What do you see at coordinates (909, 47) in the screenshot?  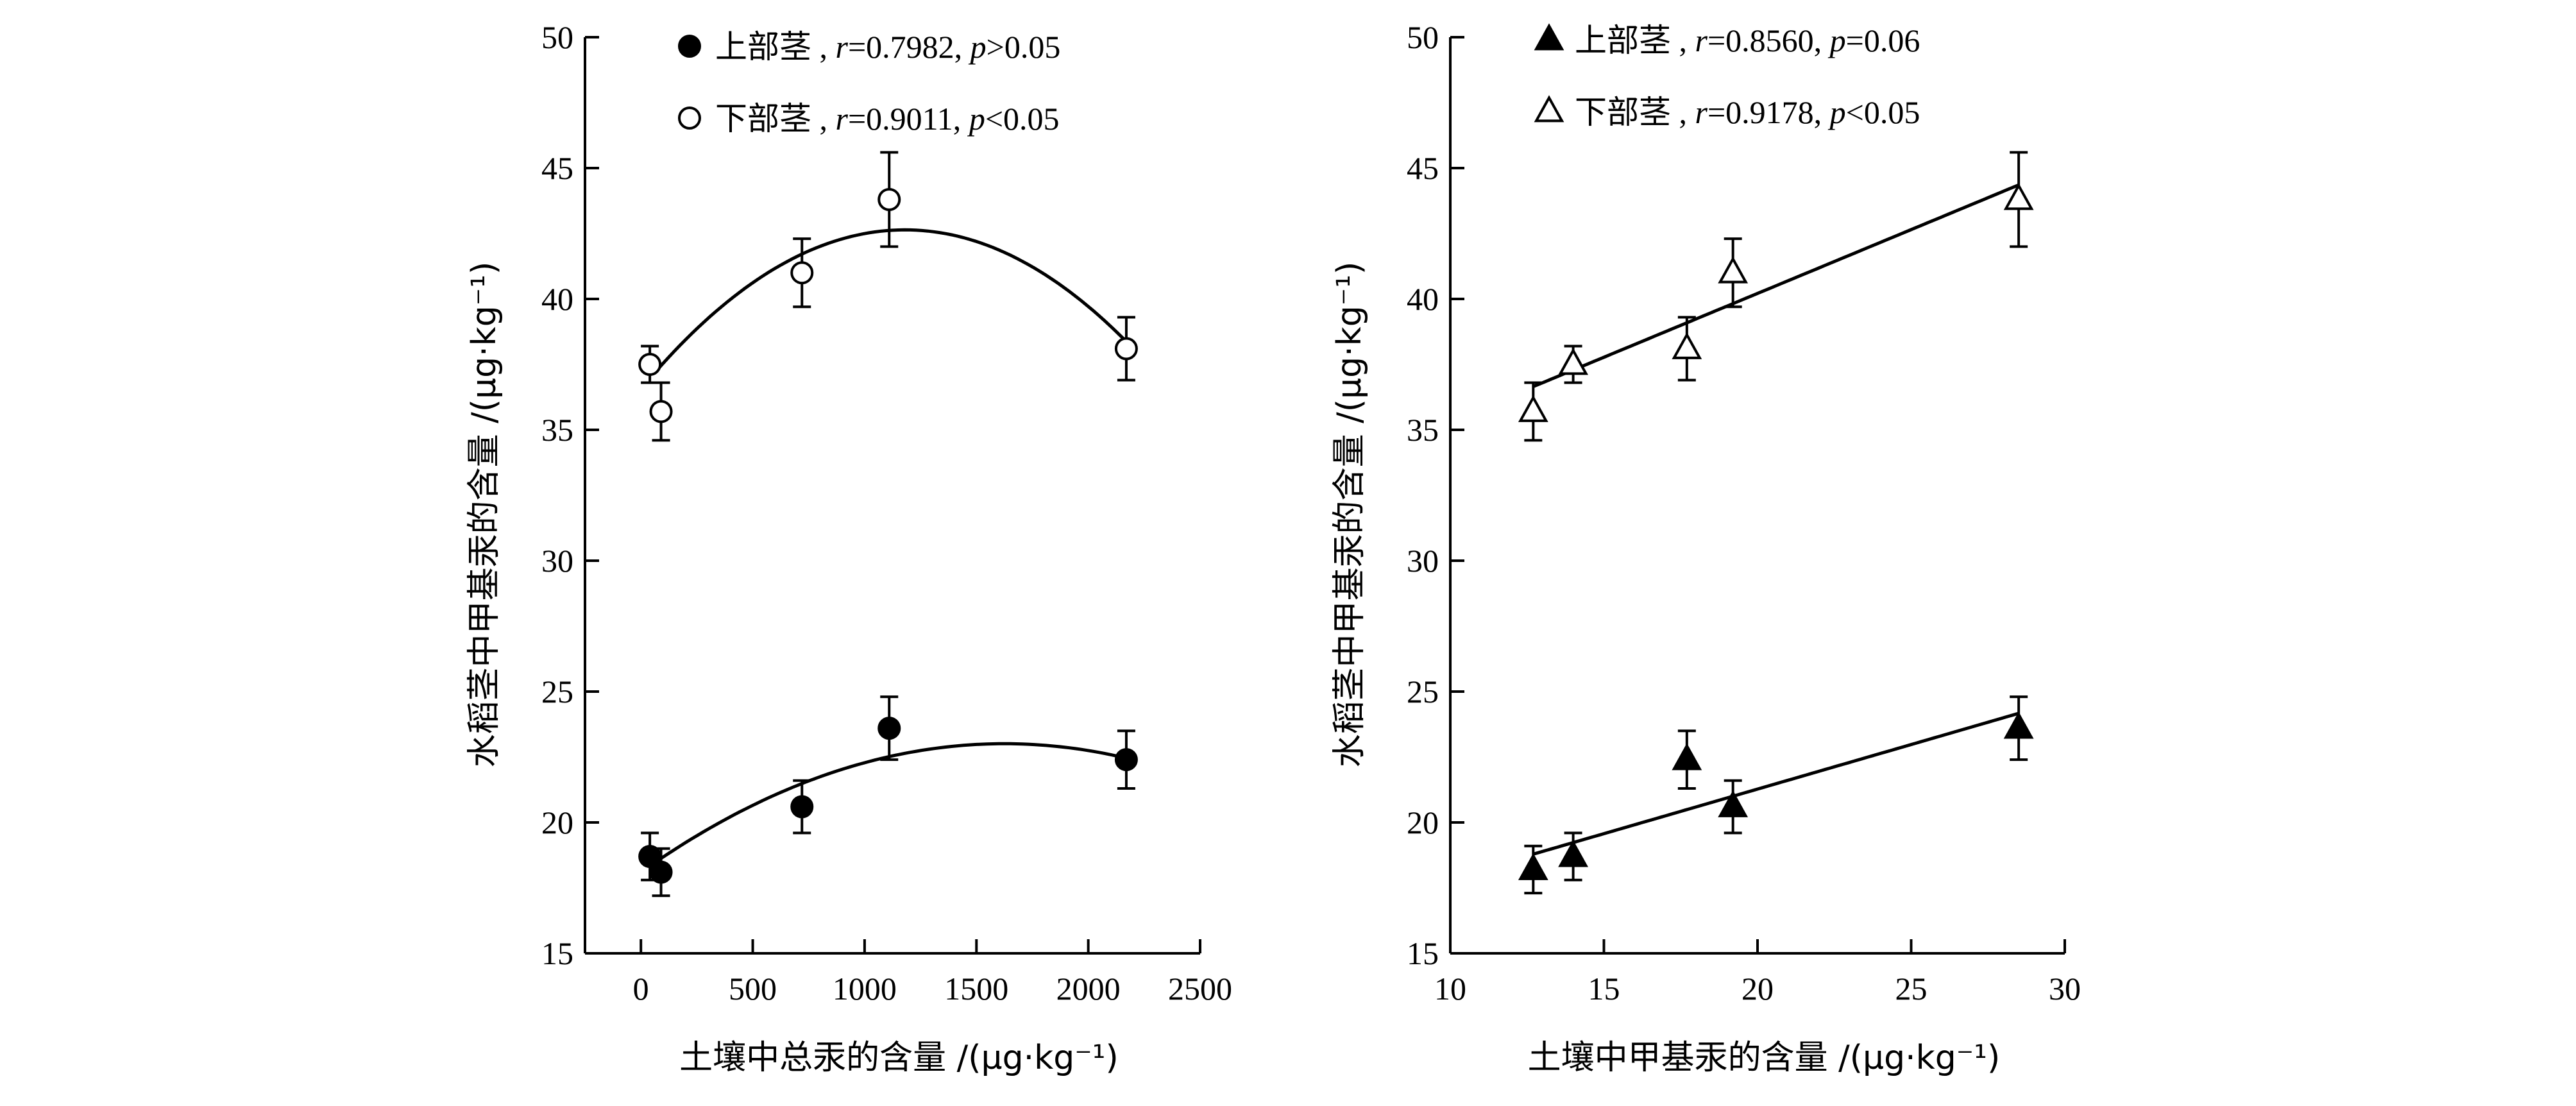 I see `legend-r-value: =0.7982,` at bounding box center [909, 47].